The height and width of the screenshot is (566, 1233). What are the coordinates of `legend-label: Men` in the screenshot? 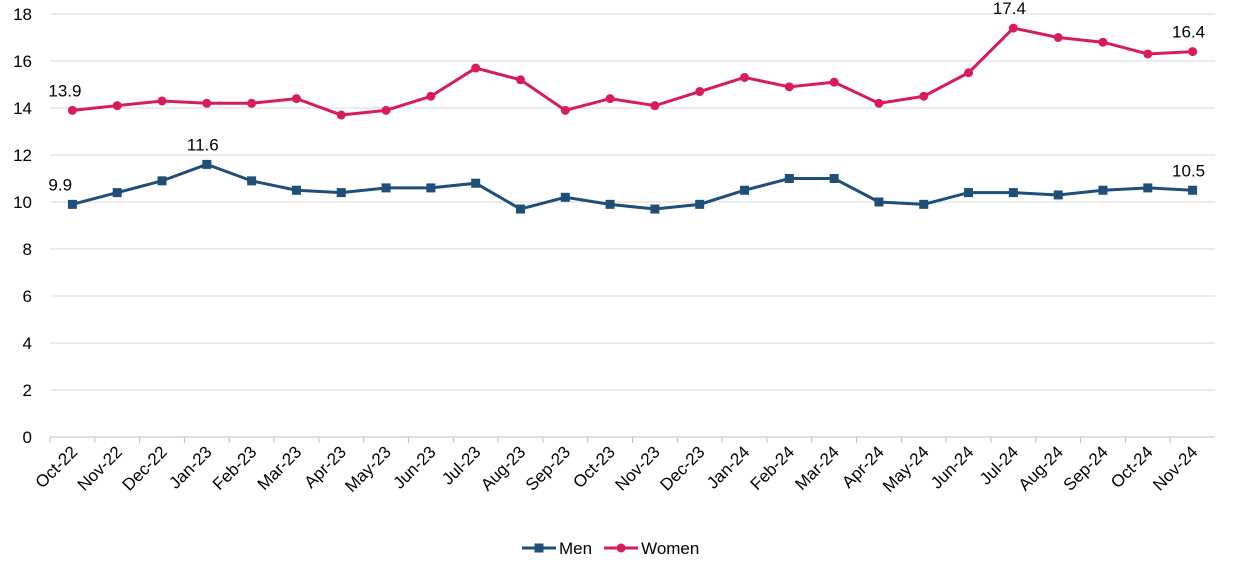 It's located at (575, 548).